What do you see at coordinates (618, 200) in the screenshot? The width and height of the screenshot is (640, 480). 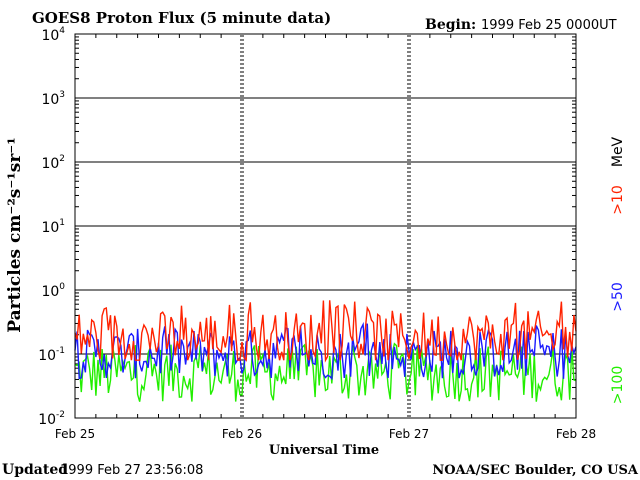 I see `legend-entry-gt10: >10` at bounding box center [618, 200].